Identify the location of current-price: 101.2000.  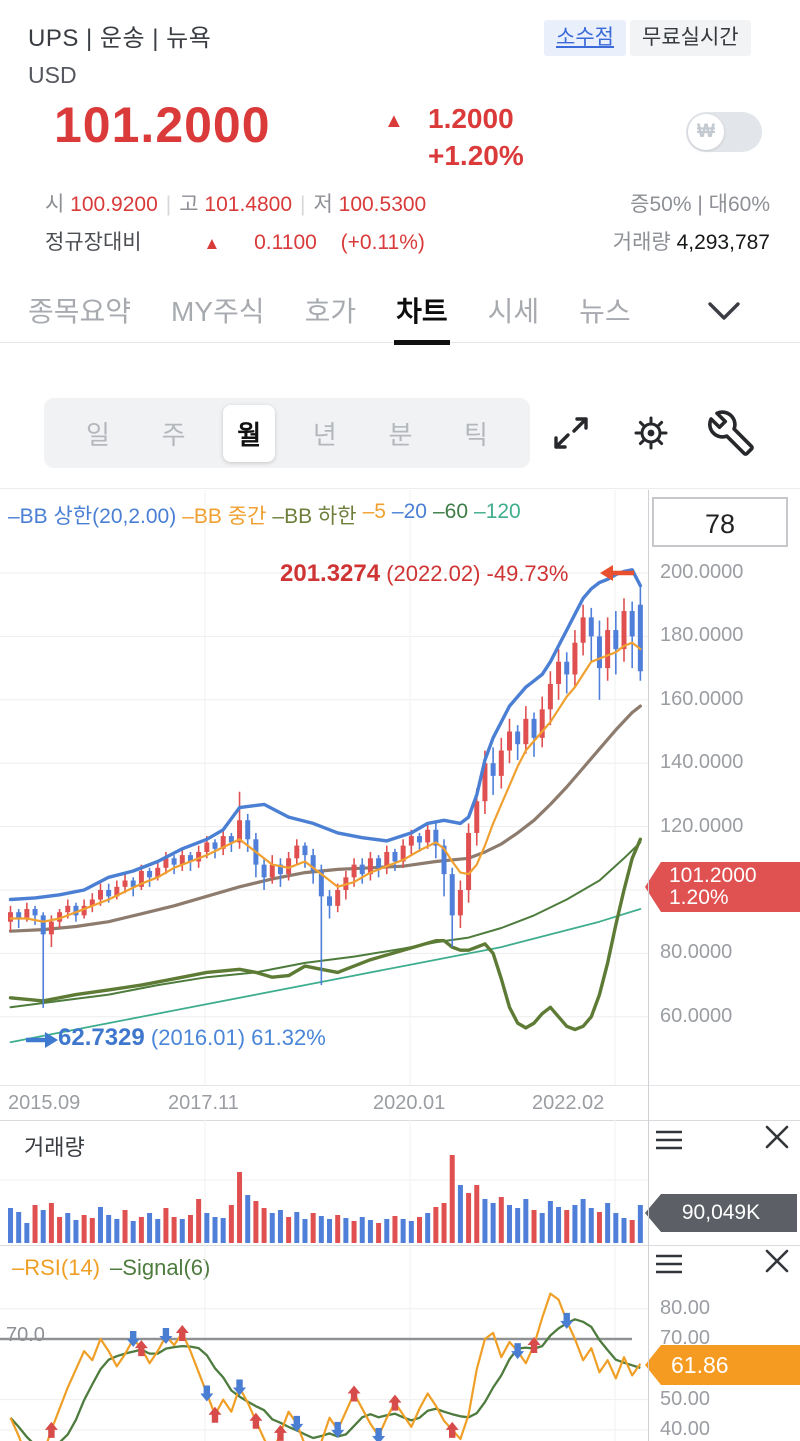
(162, 125).